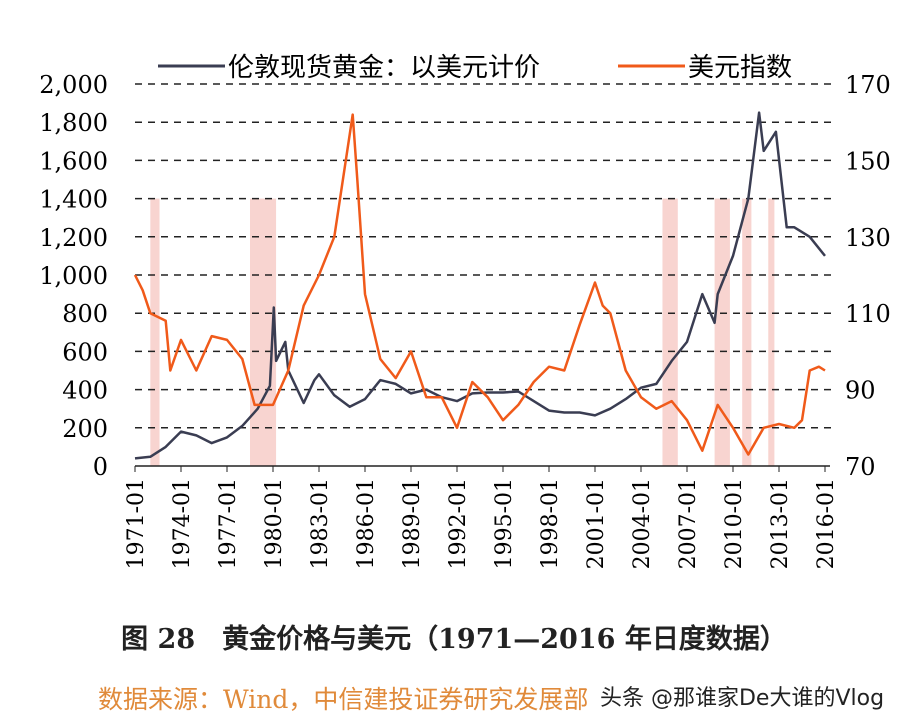 This screenshot has height=726, width=908. Describe the element at coordinates (868, 85) in the screenshot. I see `y-right-tick-label: 170` at that location.